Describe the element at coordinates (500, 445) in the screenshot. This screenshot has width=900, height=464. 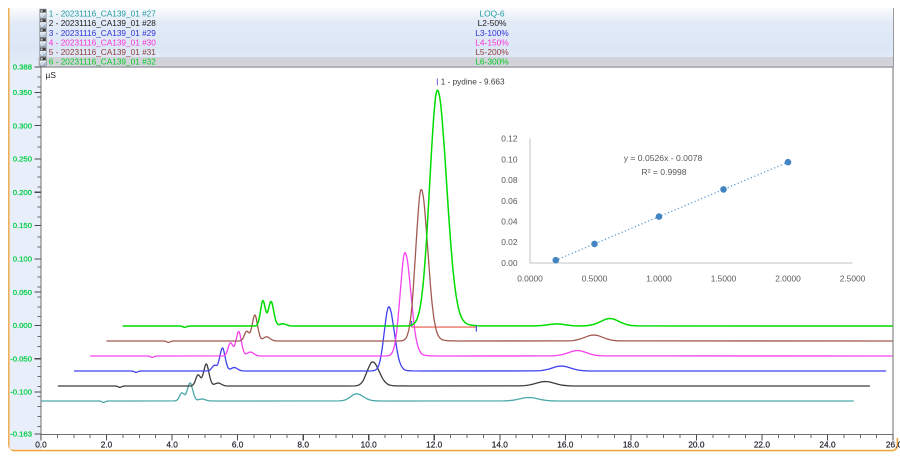
I see `svg-text: 14.0` at that location.